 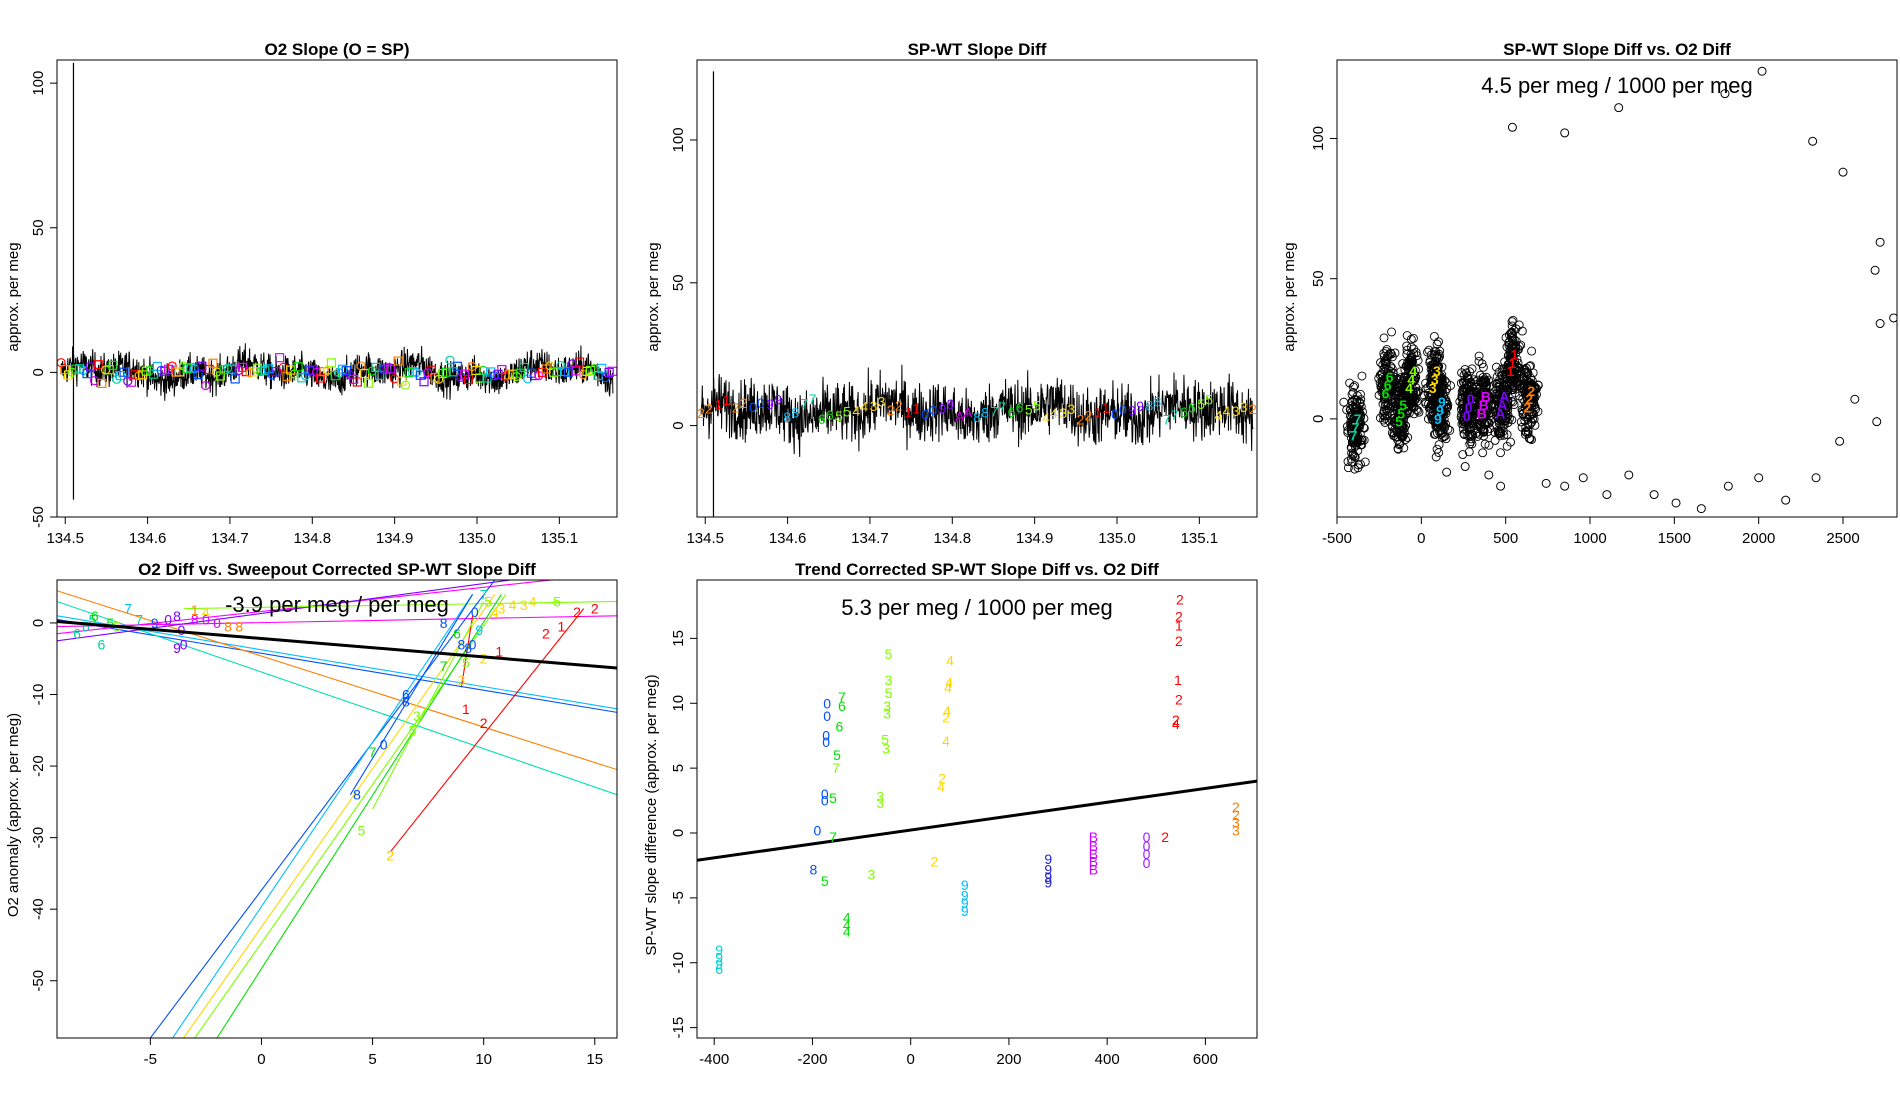 What do you see at coordinates (594, 1059) in the screenshot?
I see `x-tick-label: 15` at bounding box center [594, 1059].